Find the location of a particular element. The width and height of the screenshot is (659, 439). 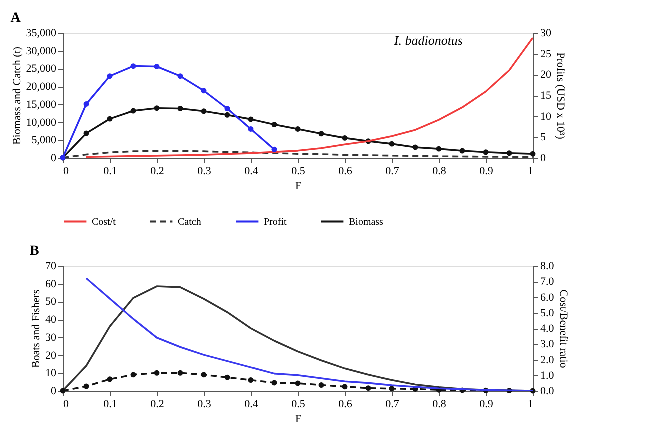

y2-axis-title: Cost/Benefit ratio is located at coordinates (563, 329).